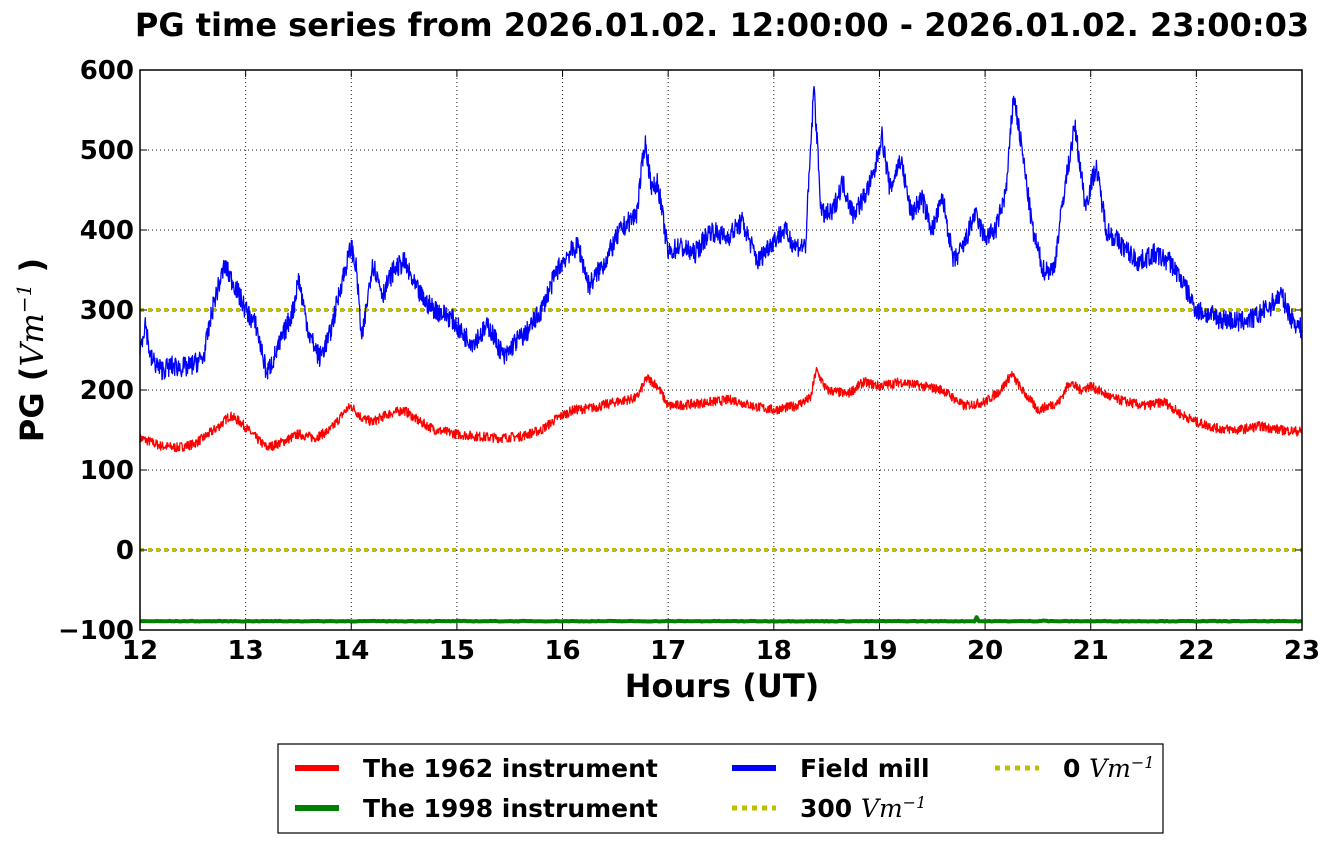 The height and width of the screenshot is (844, 1341). I want to click on x-tick-label: 12, so click(140, 651).